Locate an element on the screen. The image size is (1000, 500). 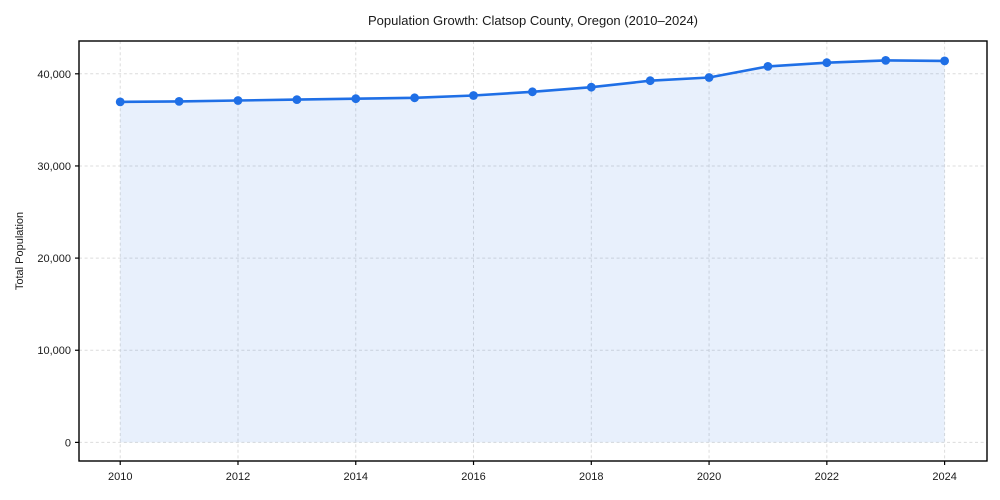
x-tick-label: 2016 is located at coordinates (473, 477).